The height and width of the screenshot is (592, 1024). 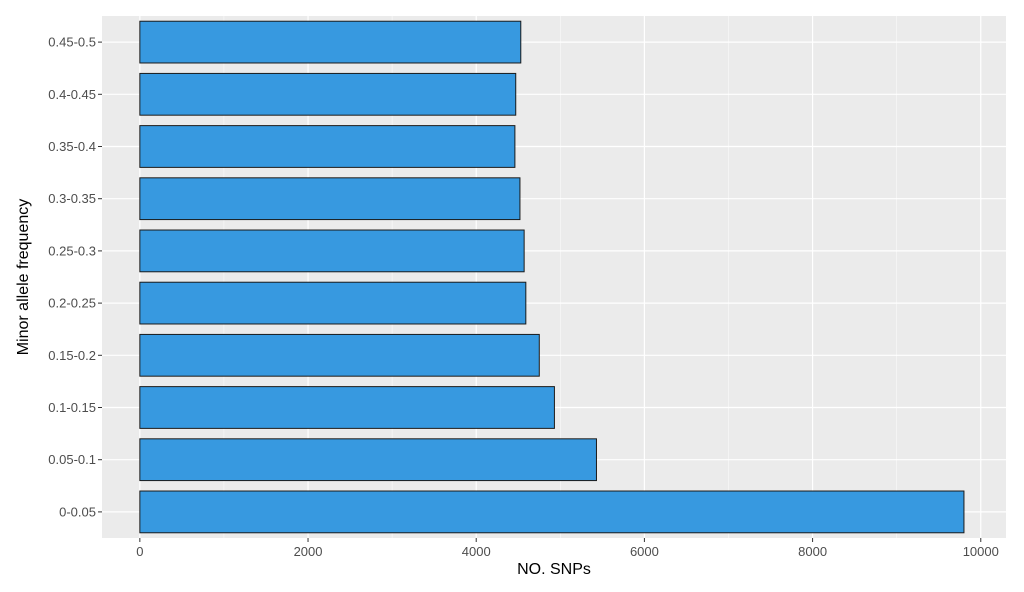 I want to click on x-axis-ticks: 0 2000 4000 6000 8000 10000, so click(x=567, y=548).